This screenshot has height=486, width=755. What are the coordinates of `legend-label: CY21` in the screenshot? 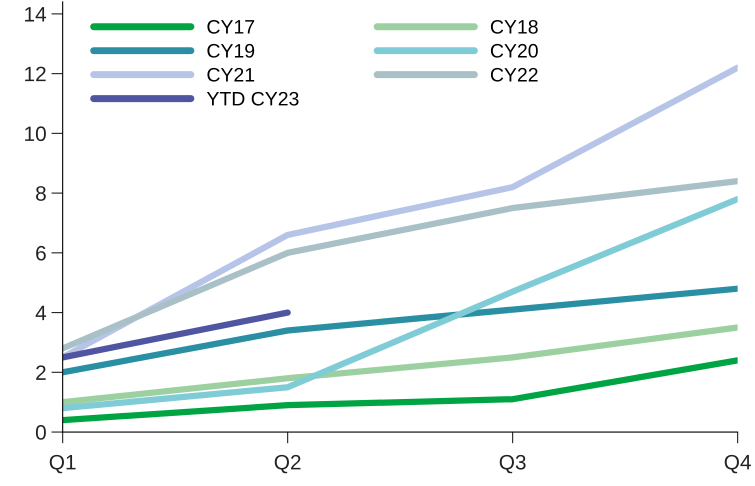 It's located at (230, 75).